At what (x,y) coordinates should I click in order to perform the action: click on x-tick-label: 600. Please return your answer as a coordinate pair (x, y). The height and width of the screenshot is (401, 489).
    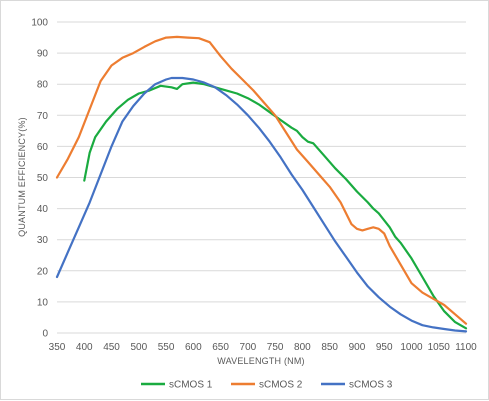
    Looking at the image, I should click on (193, 347).